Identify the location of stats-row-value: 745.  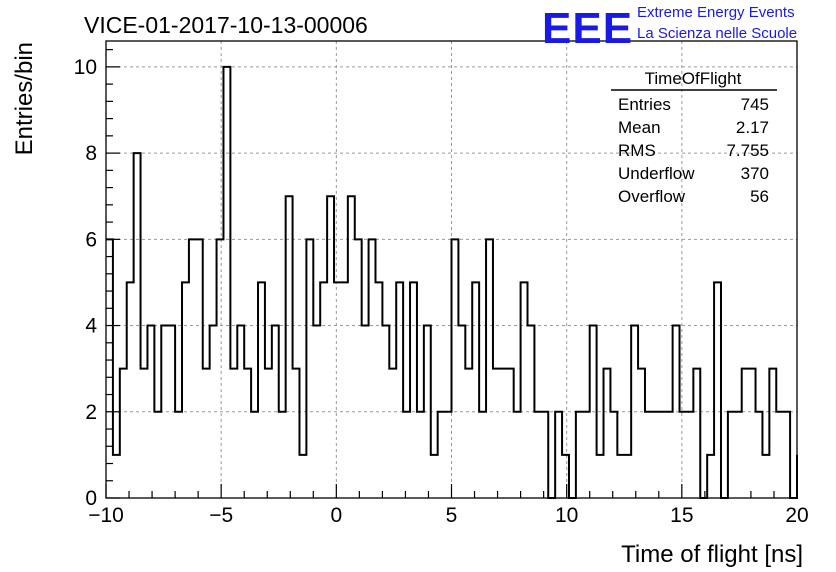
(755, 104).